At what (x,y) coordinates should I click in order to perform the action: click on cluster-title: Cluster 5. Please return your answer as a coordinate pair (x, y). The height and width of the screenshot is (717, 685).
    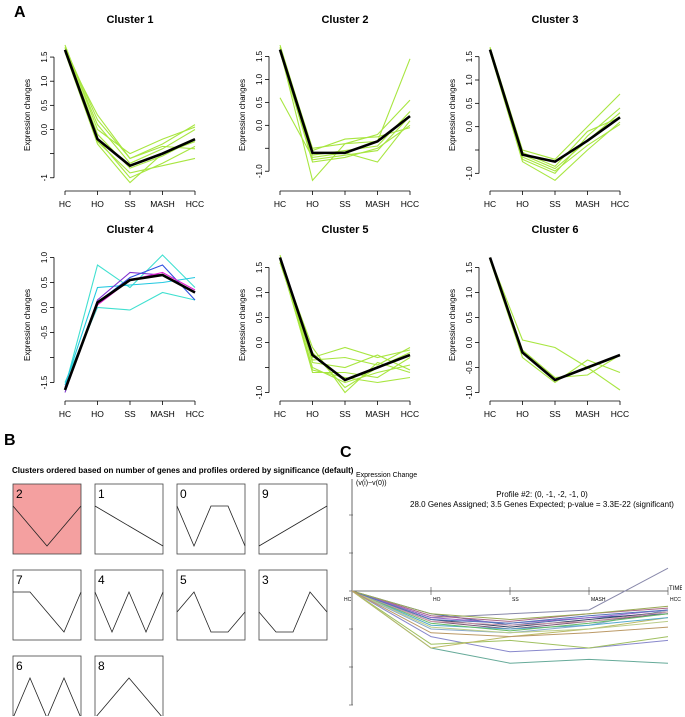
    Looking at the image, I should click on (344, 230).